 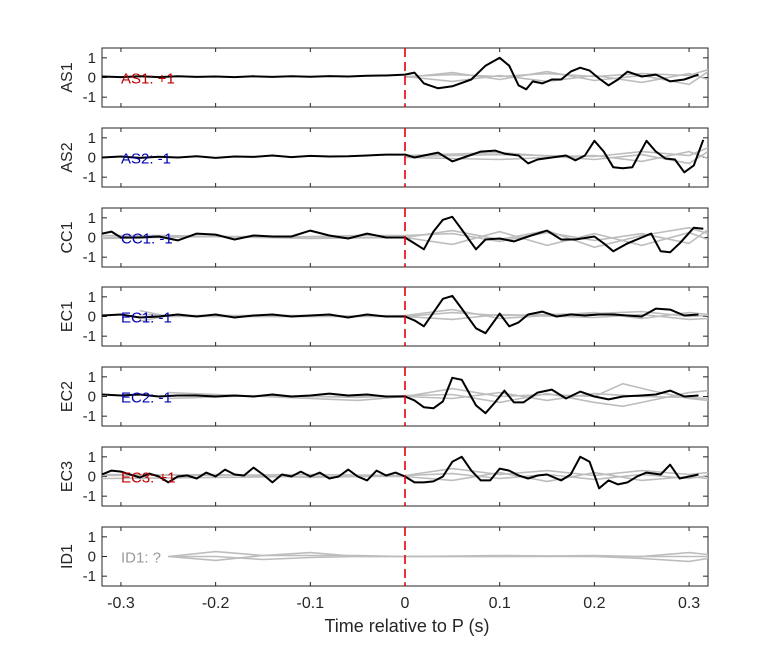 I want to click on x-tick-label: 0.1, so click(x=500, y=603).